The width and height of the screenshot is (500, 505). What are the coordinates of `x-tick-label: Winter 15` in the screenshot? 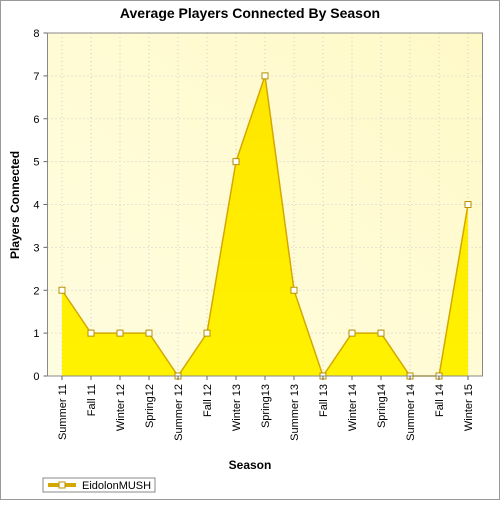 It's located at (469, 407).